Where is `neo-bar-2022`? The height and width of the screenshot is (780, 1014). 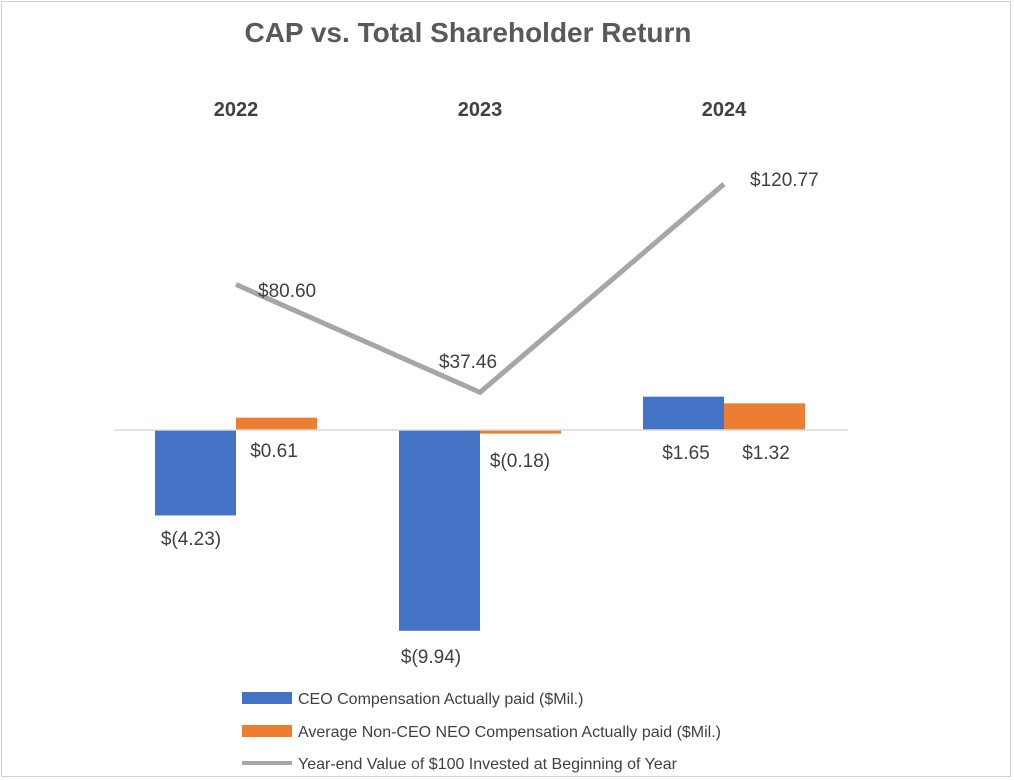 neo-bar-2022 is located at coordinates (276, 423).